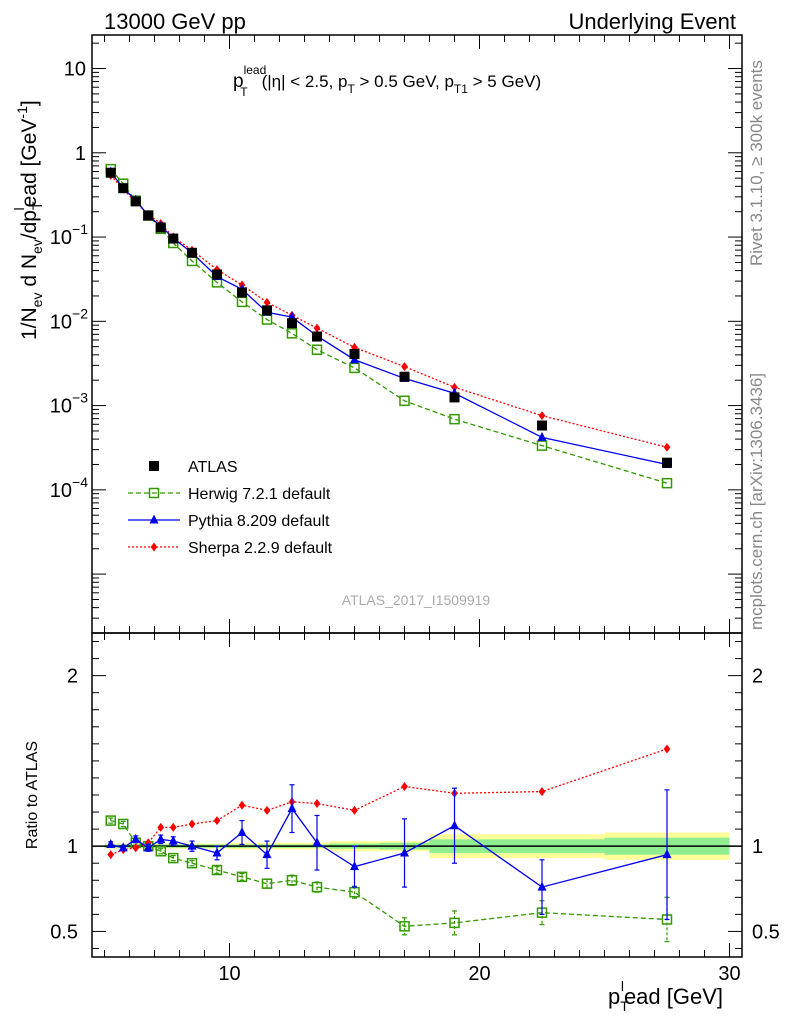  I want to click on tick-exponent: −4, so click(80, 482).